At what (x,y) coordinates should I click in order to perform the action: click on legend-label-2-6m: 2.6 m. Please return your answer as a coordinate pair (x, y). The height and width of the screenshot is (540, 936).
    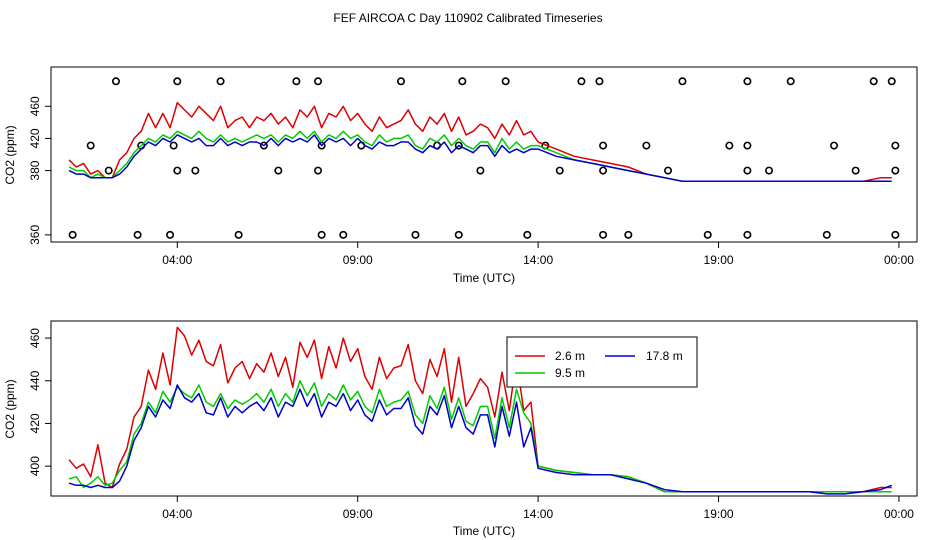
    Looking at the image, I should click on (570, 356).